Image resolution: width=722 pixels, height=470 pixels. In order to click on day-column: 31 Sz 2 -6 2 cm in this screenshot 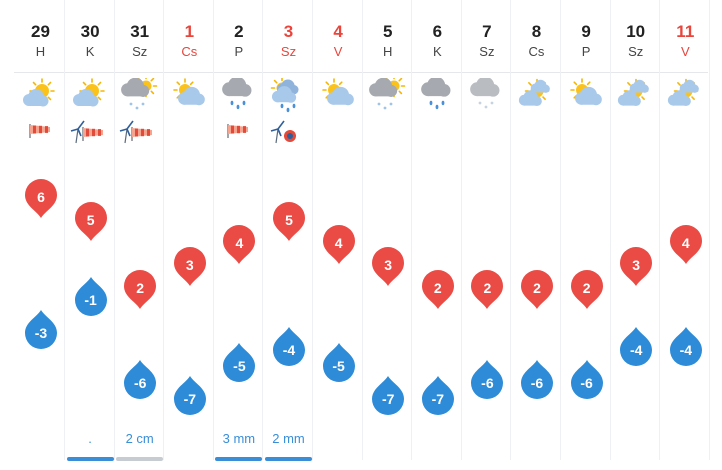, I will do `click(140, 235)`.